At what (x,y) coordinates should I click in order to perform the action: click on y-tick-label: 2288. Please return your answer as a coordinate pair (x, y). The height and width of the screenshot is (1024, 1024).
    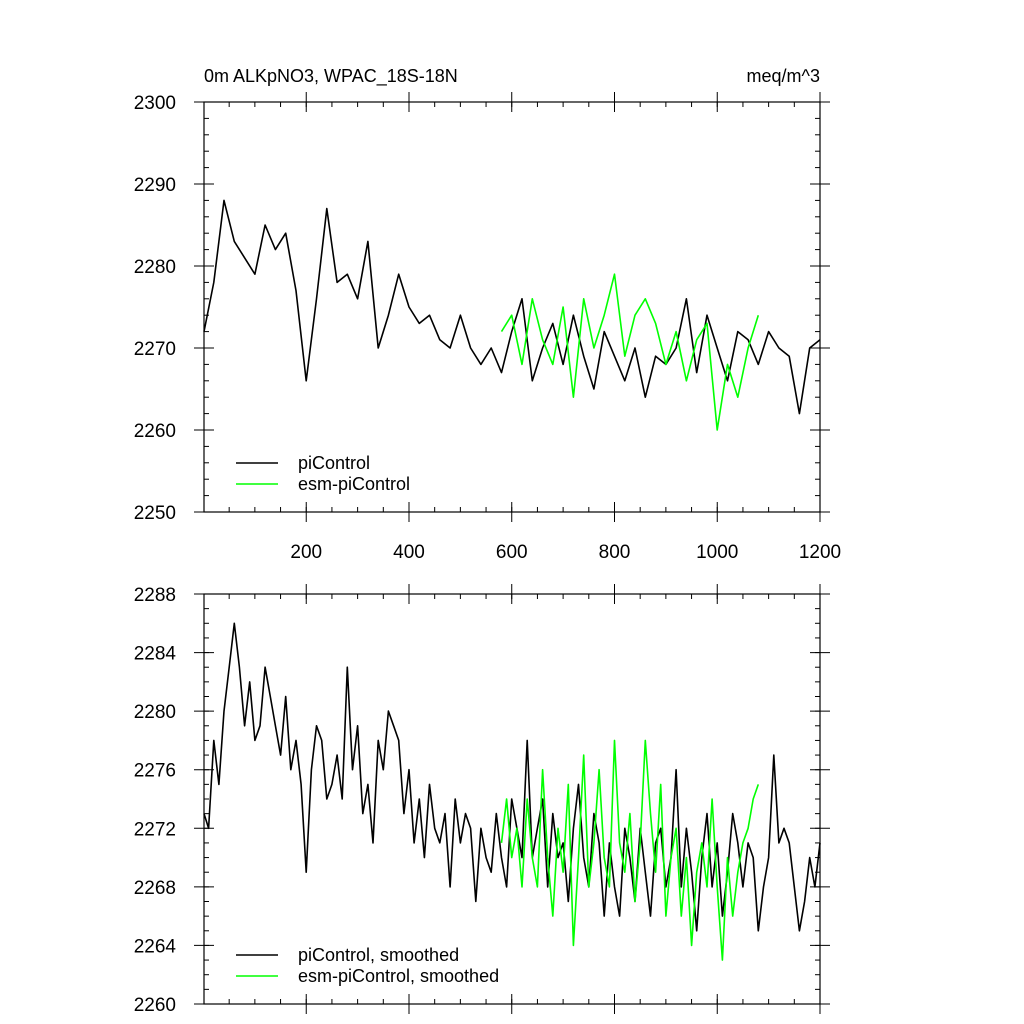
    Looking at the image, I should click on (155, 595).